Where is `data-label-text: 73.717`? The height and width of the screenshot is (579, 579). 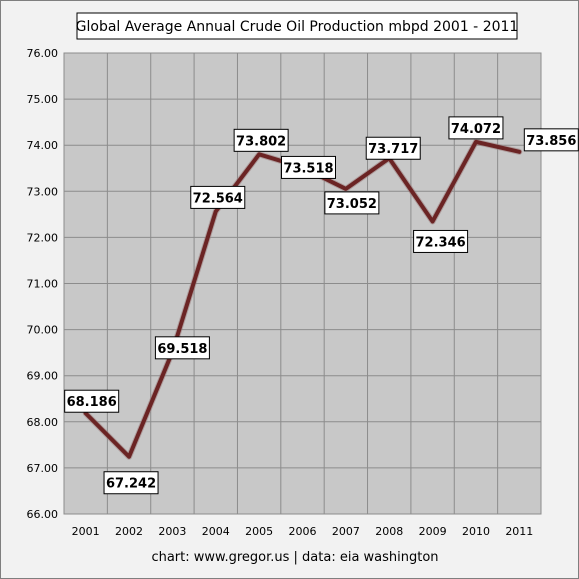 data-label-text: 73.717 is located at coordinates (393, 149).